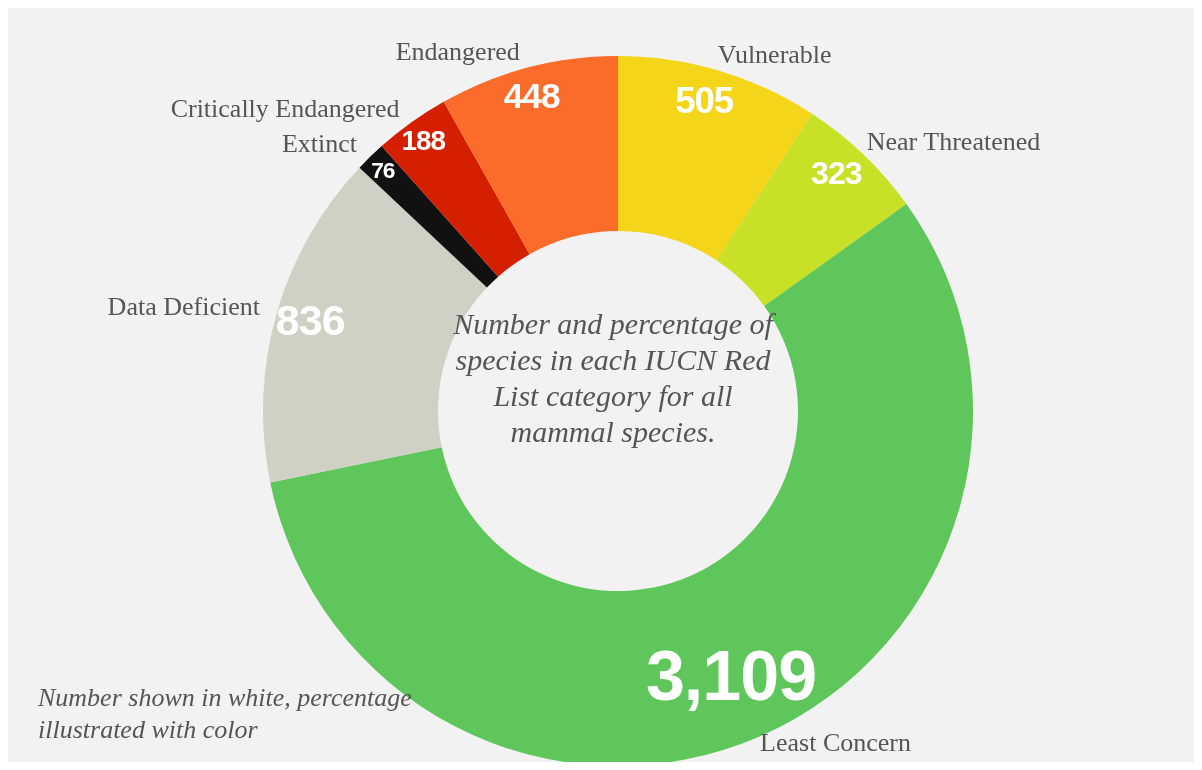  What do you see at coordinates (531, 96) in the screenshot?
I see `data-label: 448` at bounding box center [531, 96].